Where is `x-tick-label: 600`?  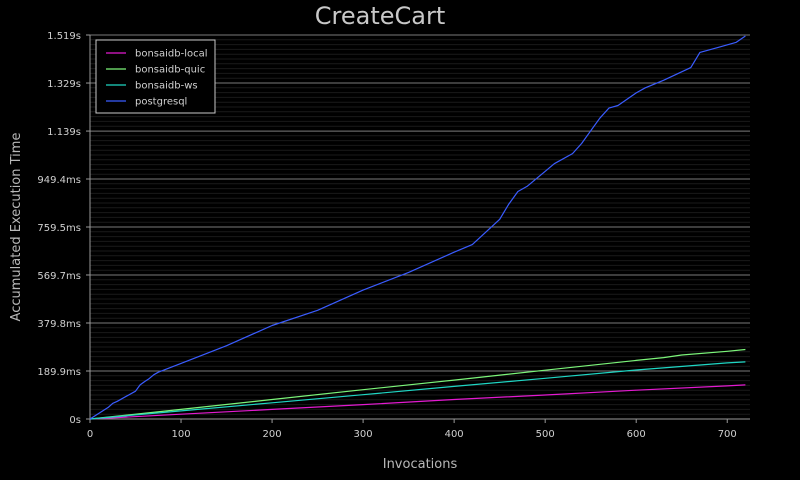
x-tick-label: 600 is located at coordinates (636, 434).